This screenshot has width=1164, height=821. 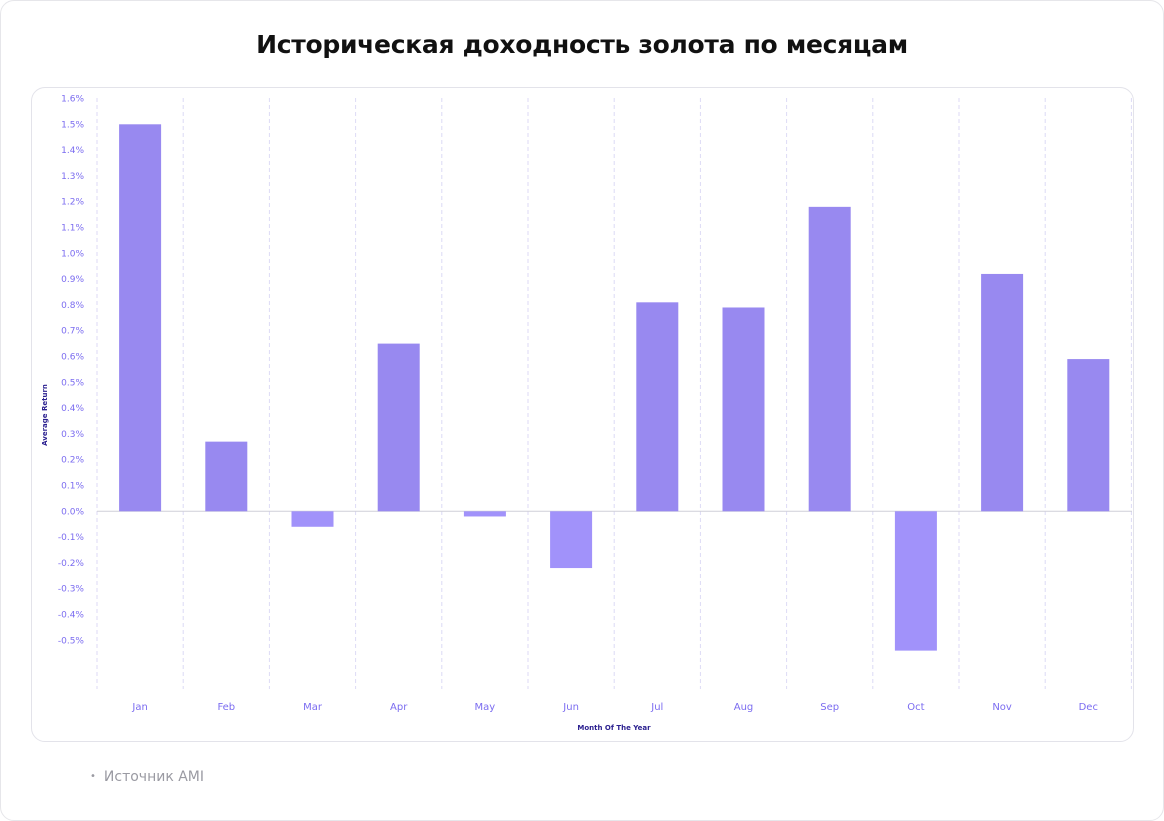 What do you see at coordinates (743, 409) in the screenshot?
I see `bar-aug` at bounding box center [743, 409].